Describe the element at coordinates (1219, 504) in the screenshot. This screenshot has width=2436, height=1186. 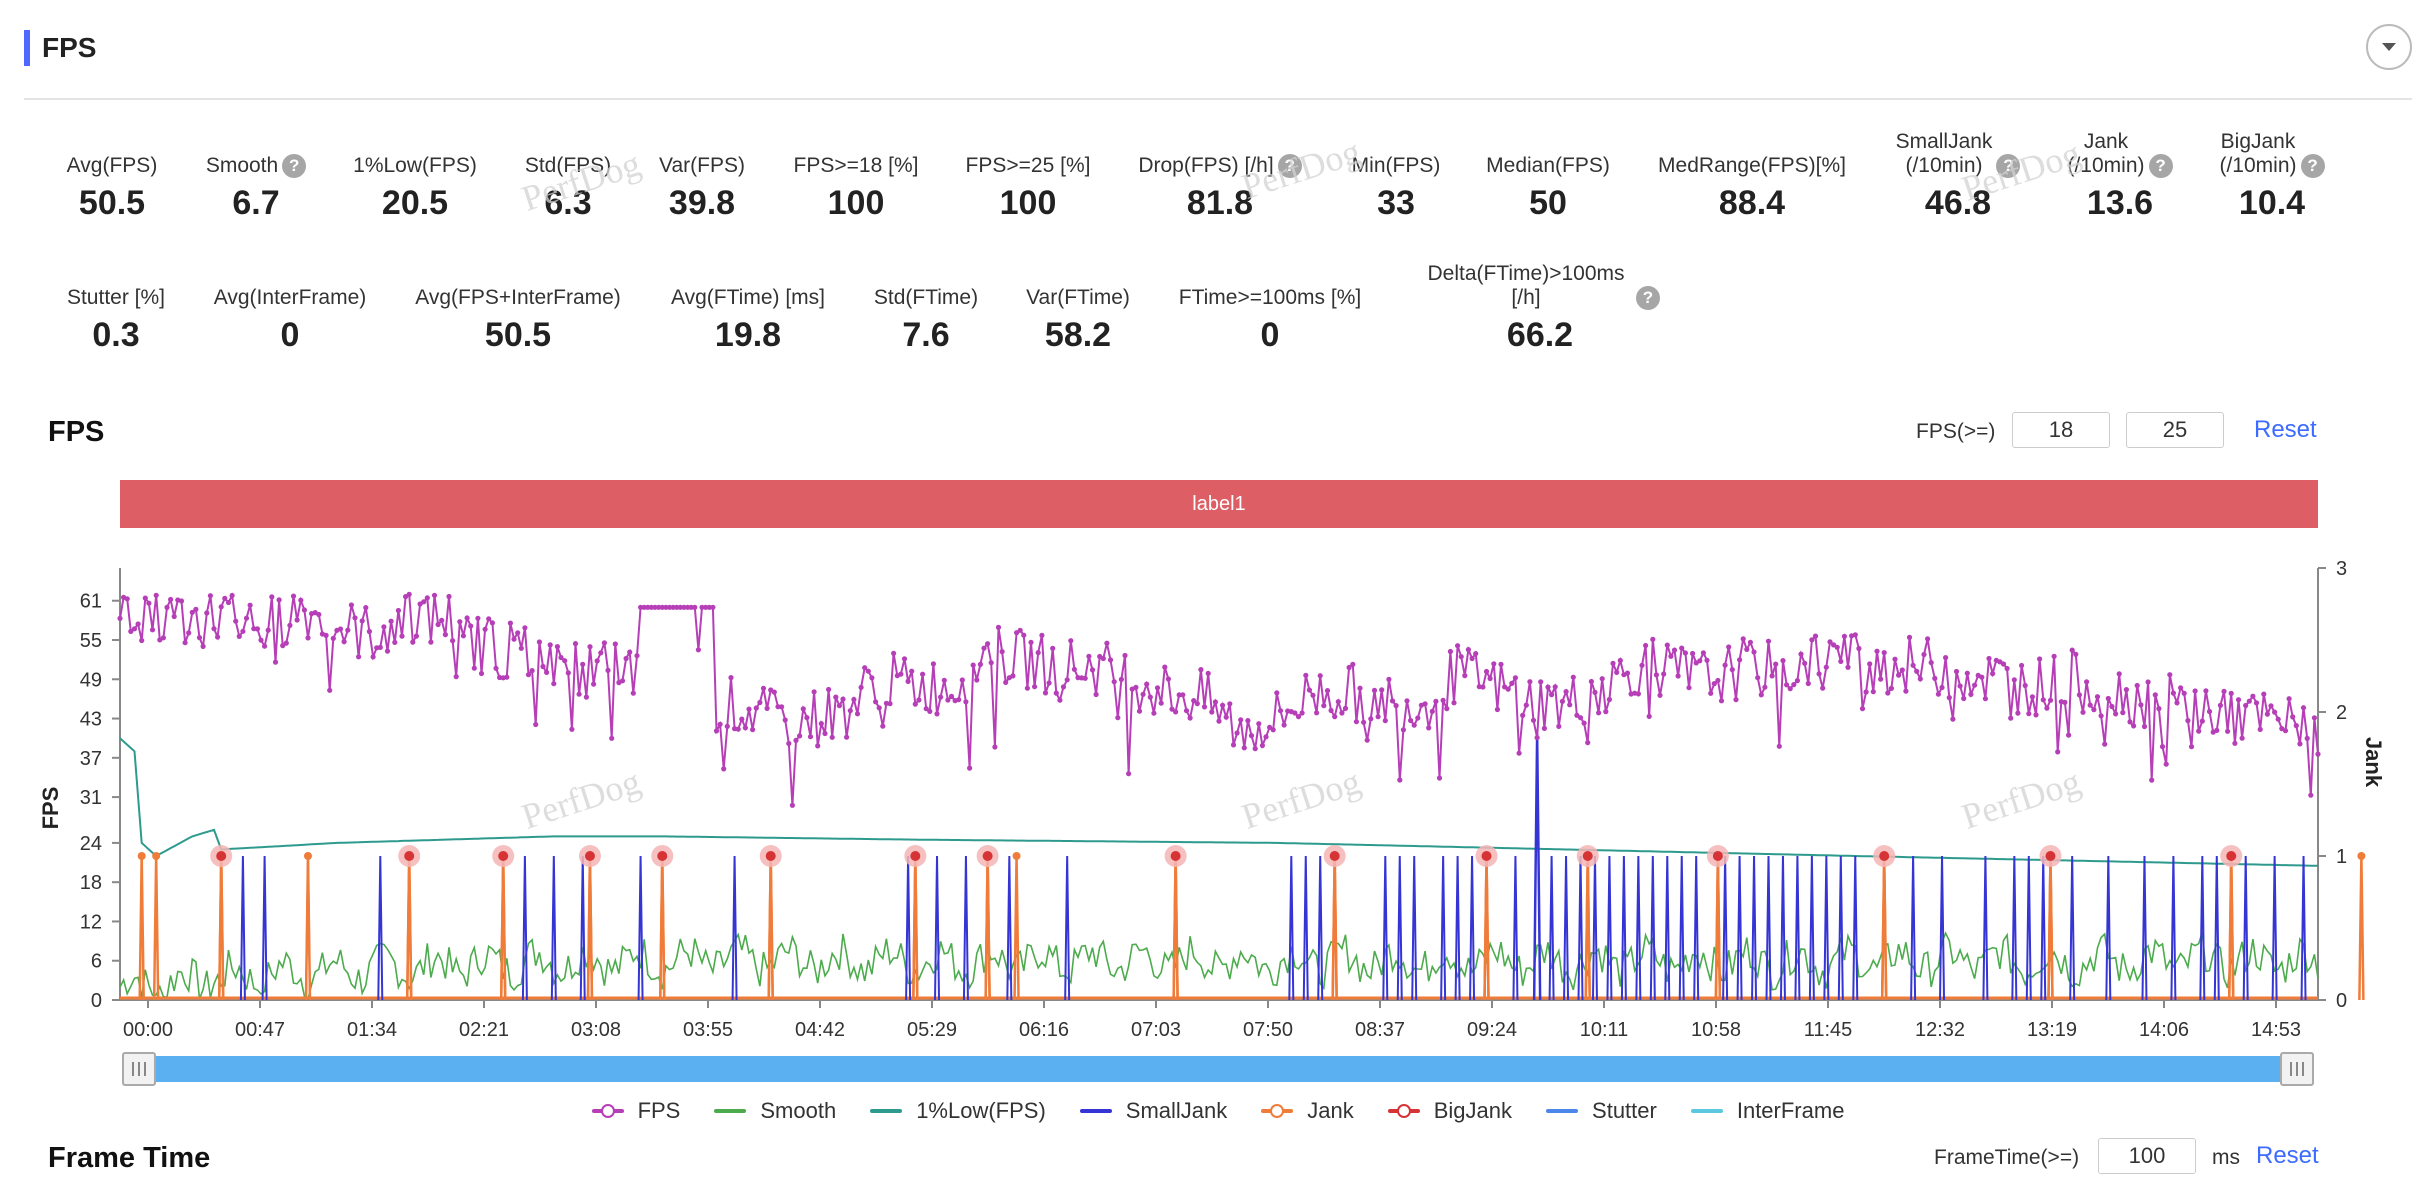
I see `label-band: label1` at that location.